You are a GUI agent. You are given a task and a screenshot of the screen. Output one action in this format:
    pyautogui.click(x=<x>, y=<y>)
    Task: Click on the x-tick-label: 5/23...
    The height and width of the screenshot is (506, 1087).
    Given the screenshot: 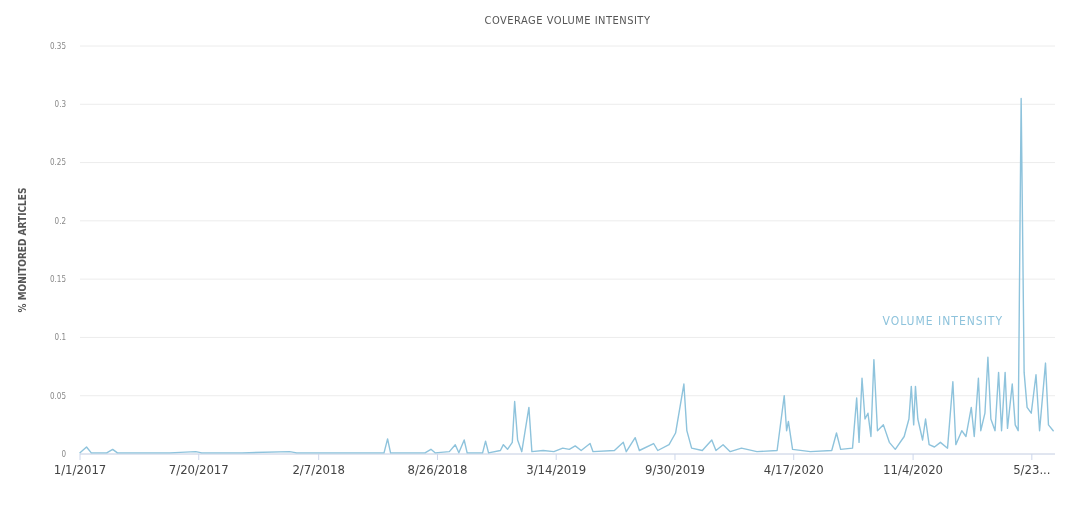 What is the action you would take?
    pyautogui.click(x=1032, y=469)
    